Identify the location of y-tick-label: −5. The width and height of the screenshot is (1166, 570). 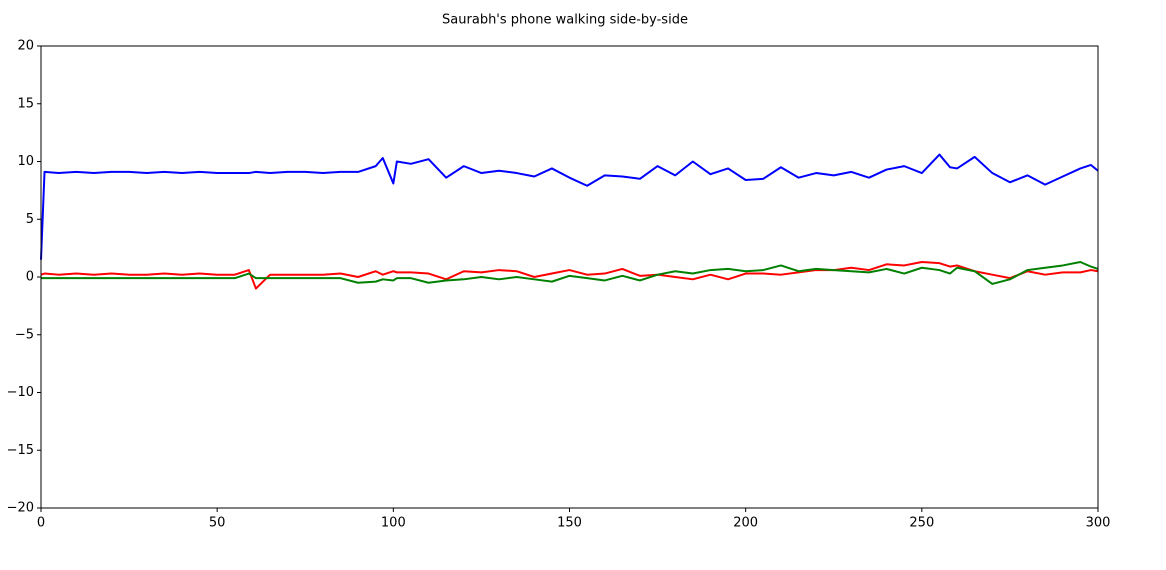
(24, 334).